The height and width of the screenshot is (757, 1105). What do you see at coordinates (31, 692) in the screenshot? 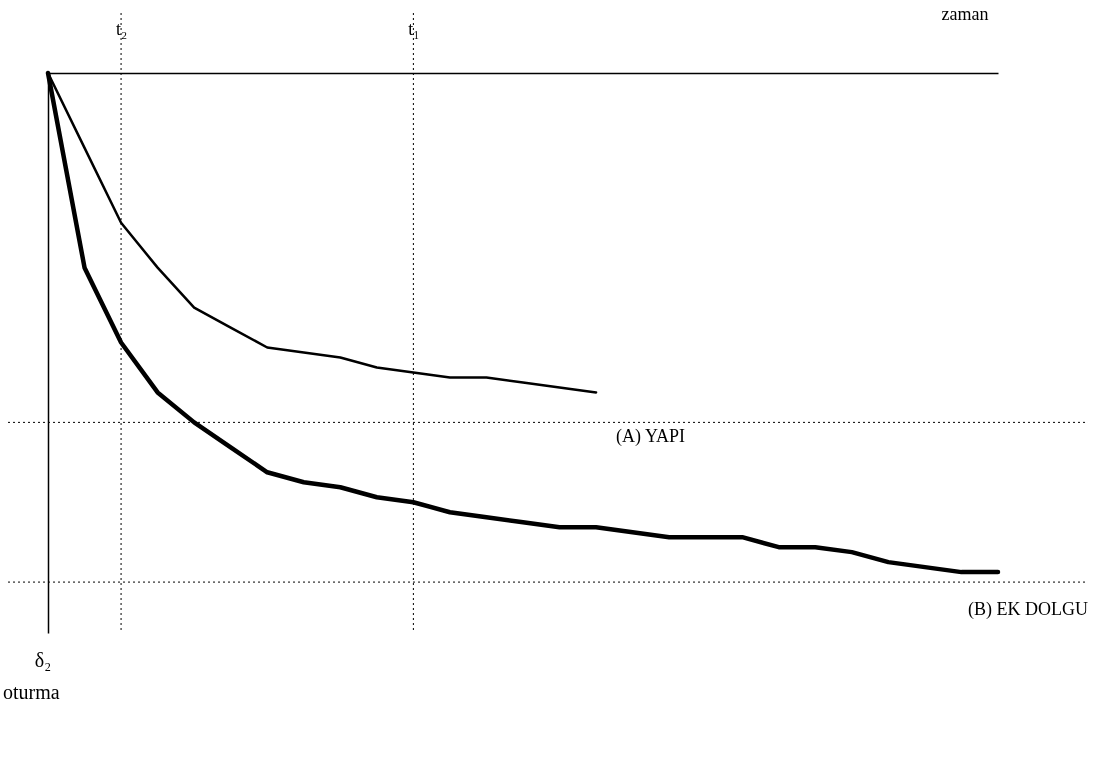
I see `text: oturma` at bounding box center [31, 692].